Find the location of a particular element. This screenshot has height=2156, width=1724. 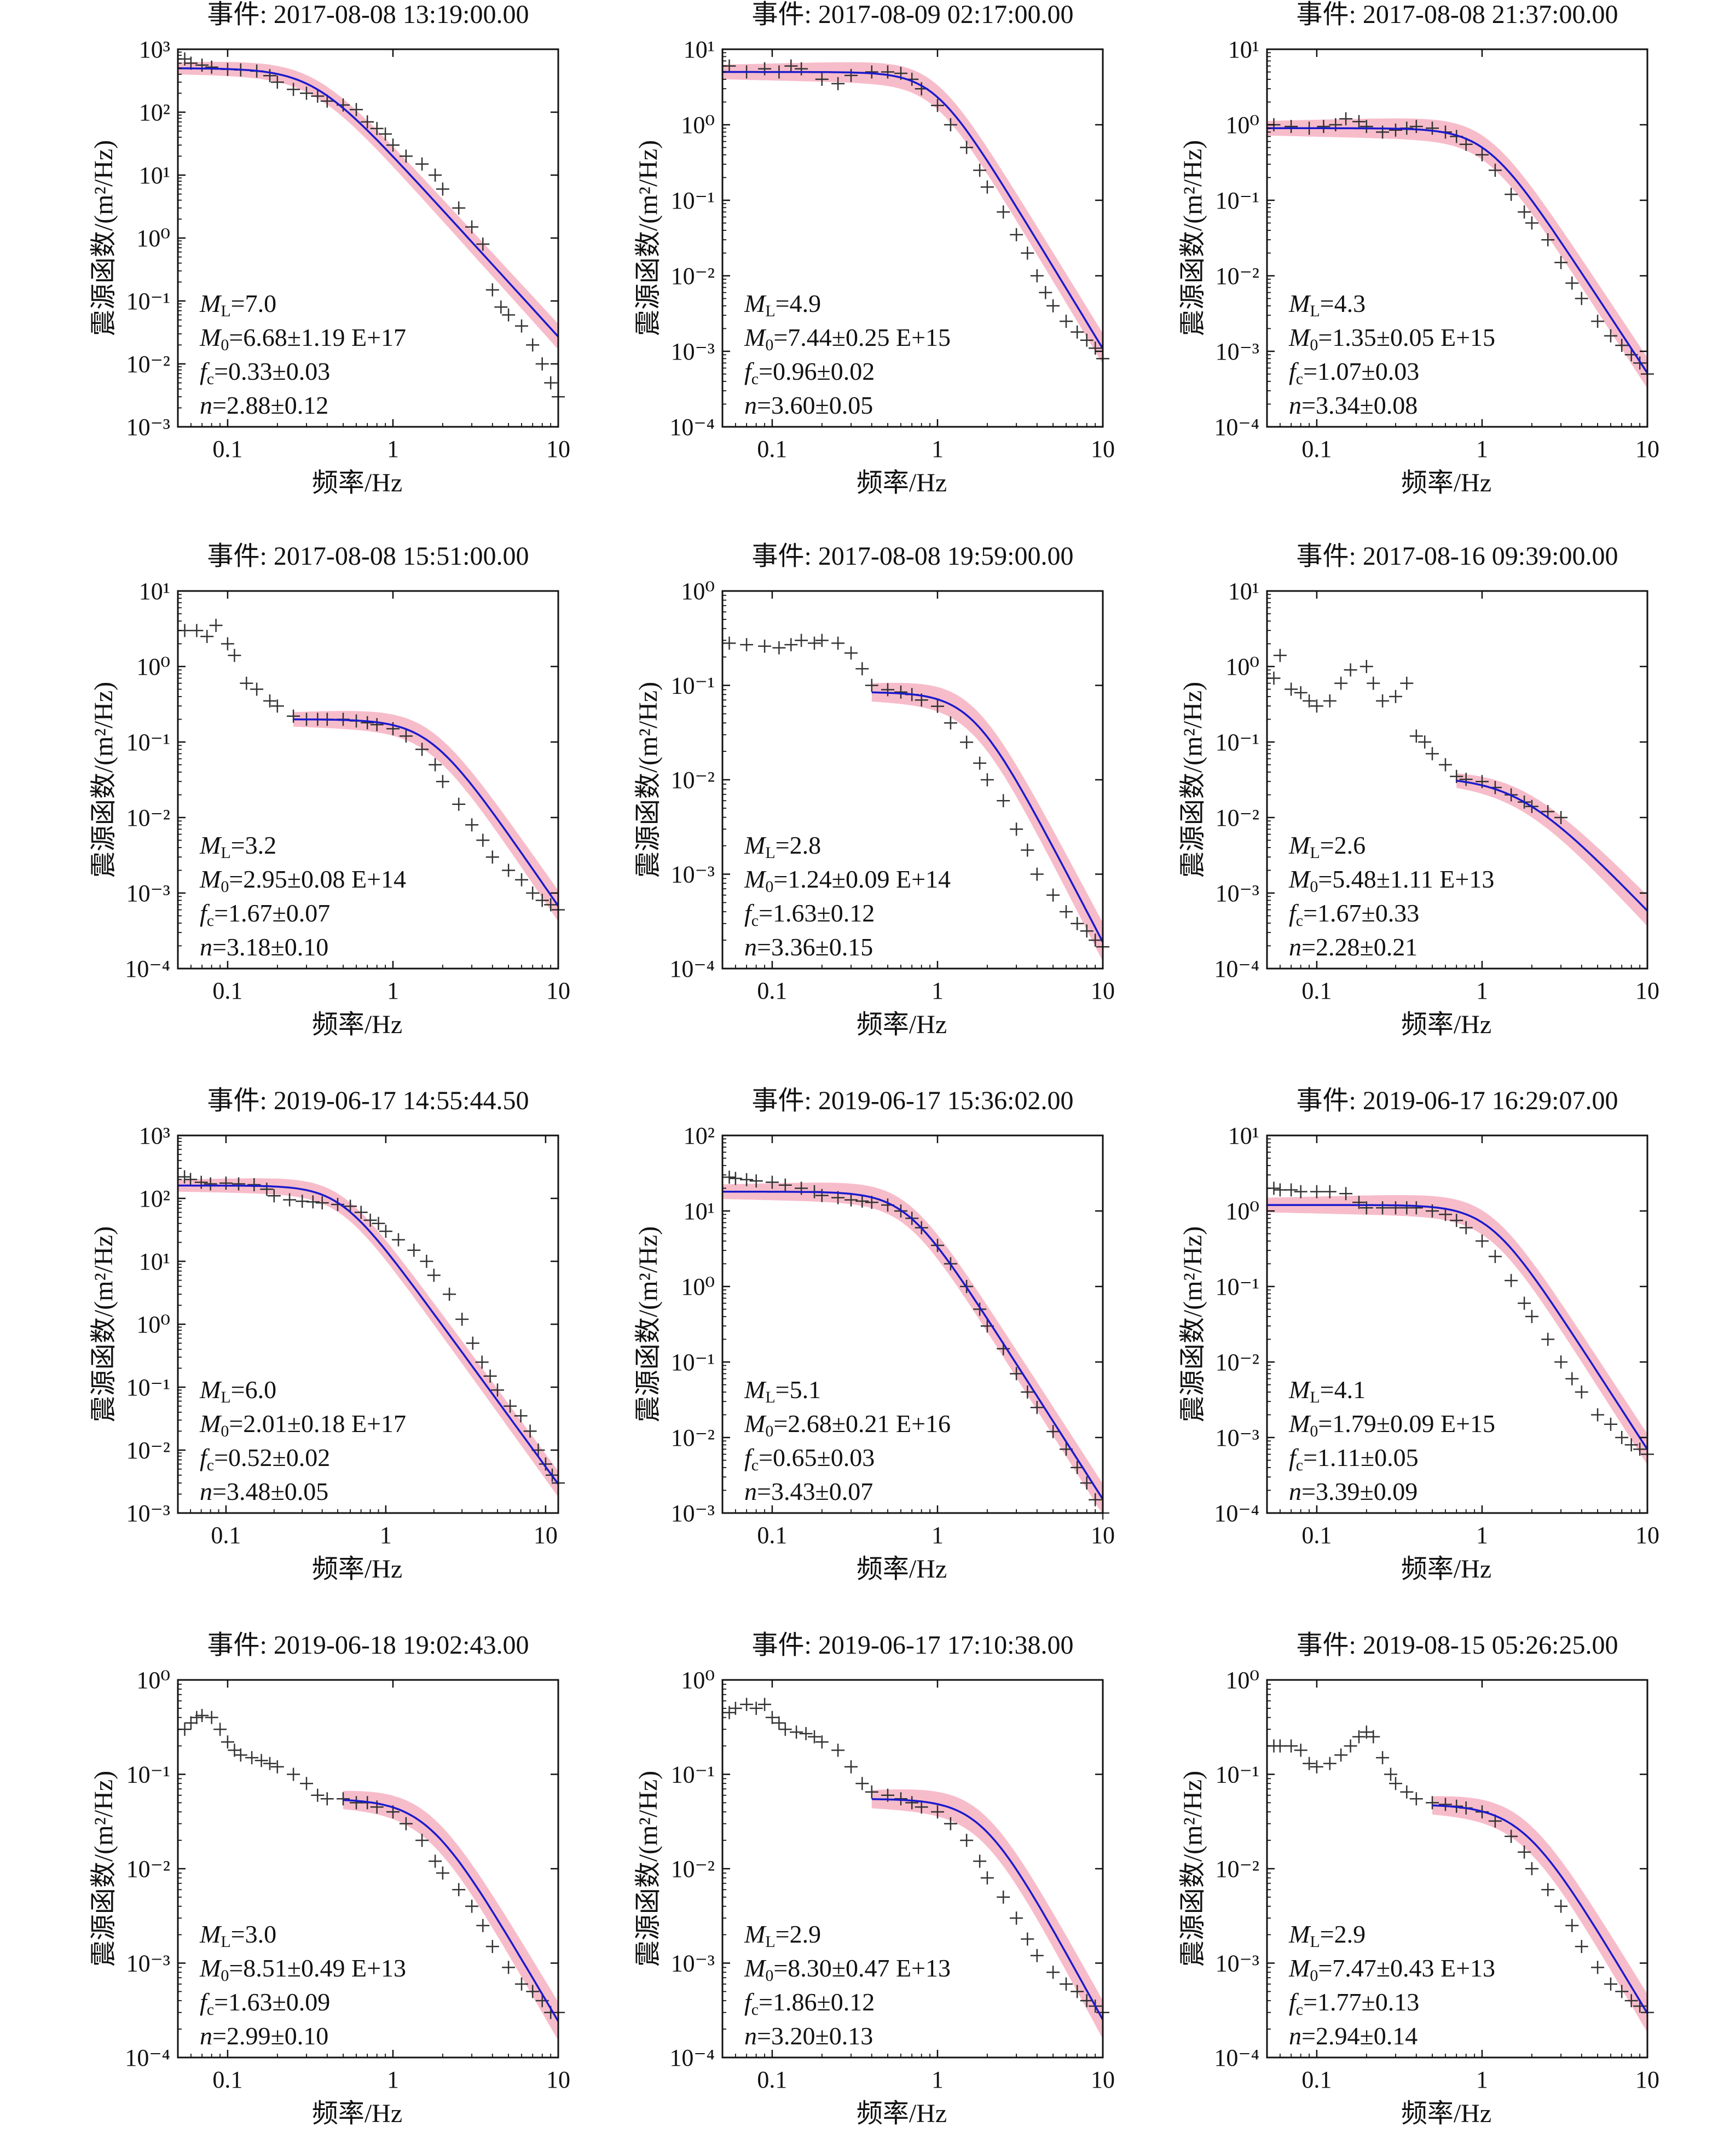

annotation-ml: ML=2.9 is located at coordinates (1327, 1935).